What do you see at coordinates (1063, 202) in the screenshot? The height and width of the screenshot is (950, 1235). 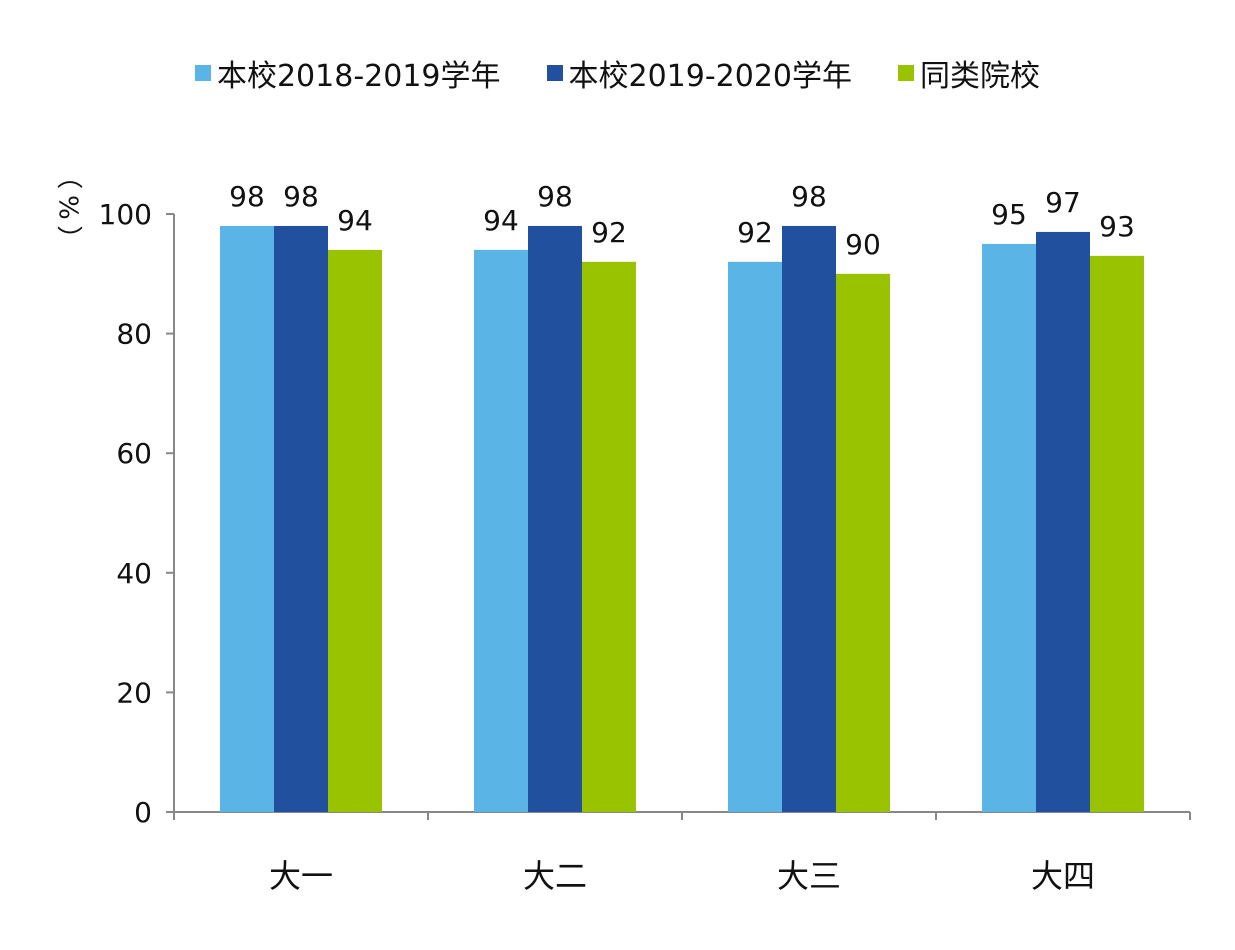 I see `data-label-3-1: 97` at bounding box center [1063, 202].